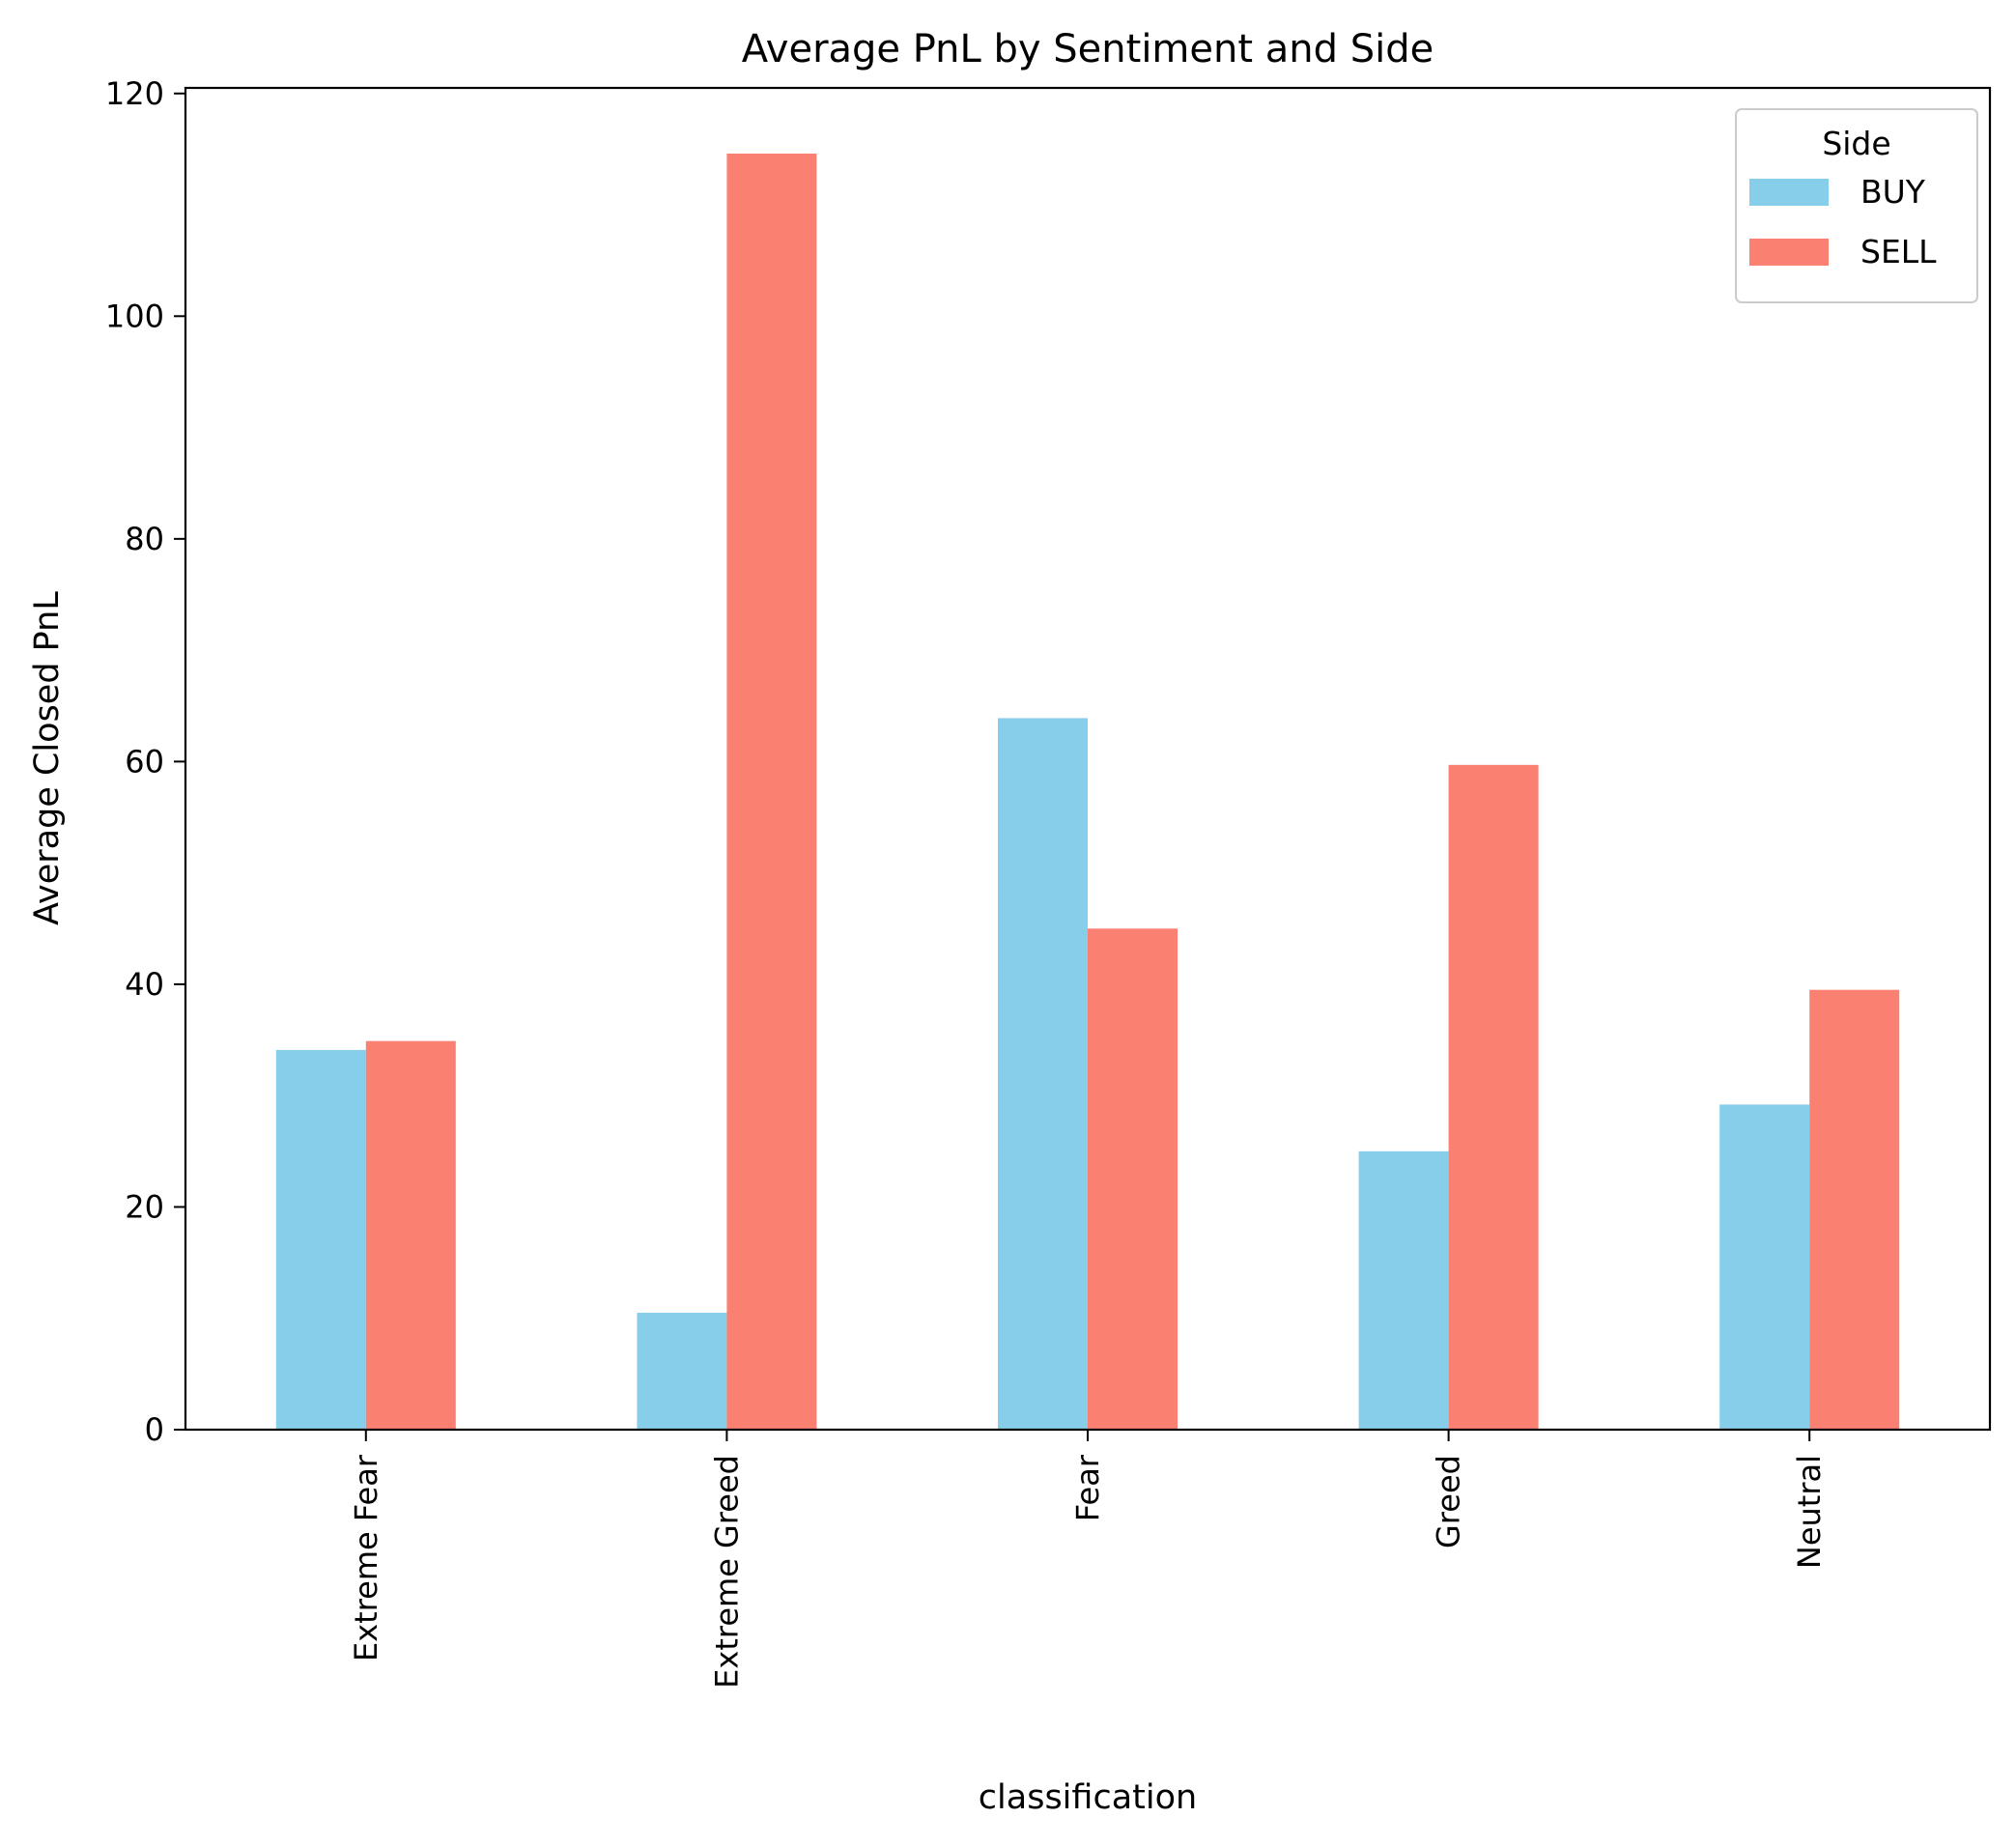  What do you see at coordinates (1493, 1097) in the screenshot?
I see `bar-sell-greed` at bounding box center [1493, 1097].